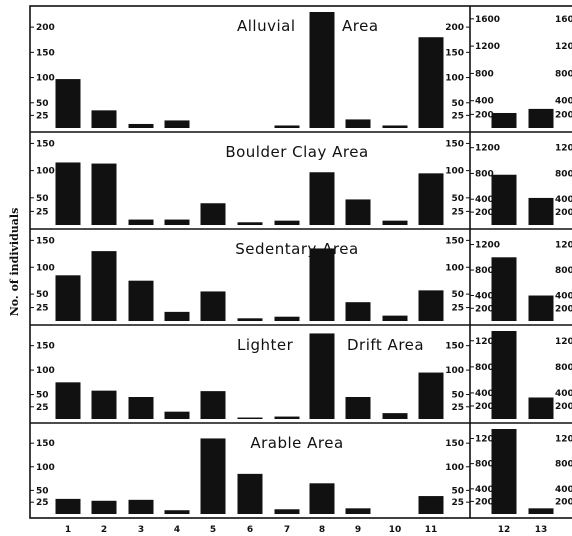  Describe the element at coordinates (104, 530) in the screenshot. I see `category-label: 2` at that location.